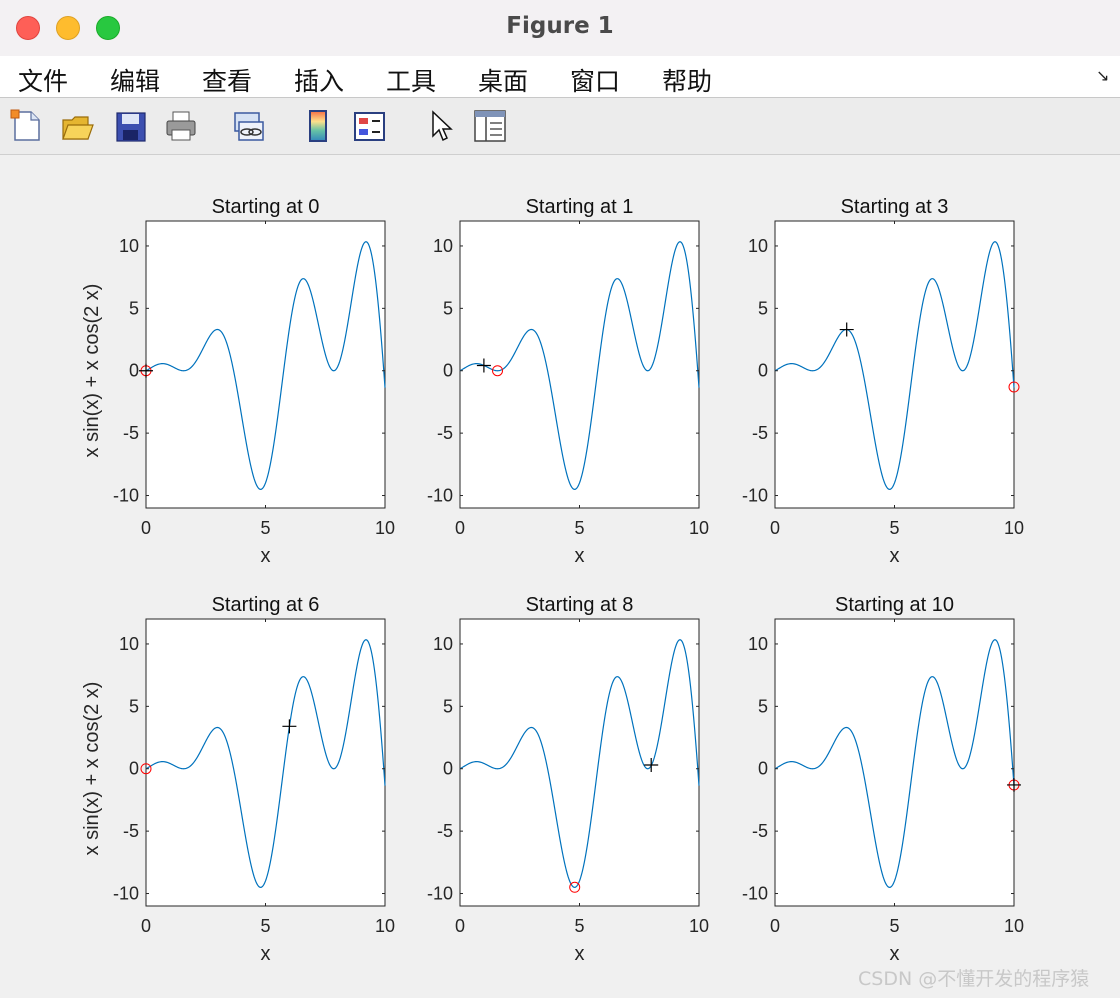 This screenshot has height=998, width=1120. I want to click on print-button, so click(181, 126).